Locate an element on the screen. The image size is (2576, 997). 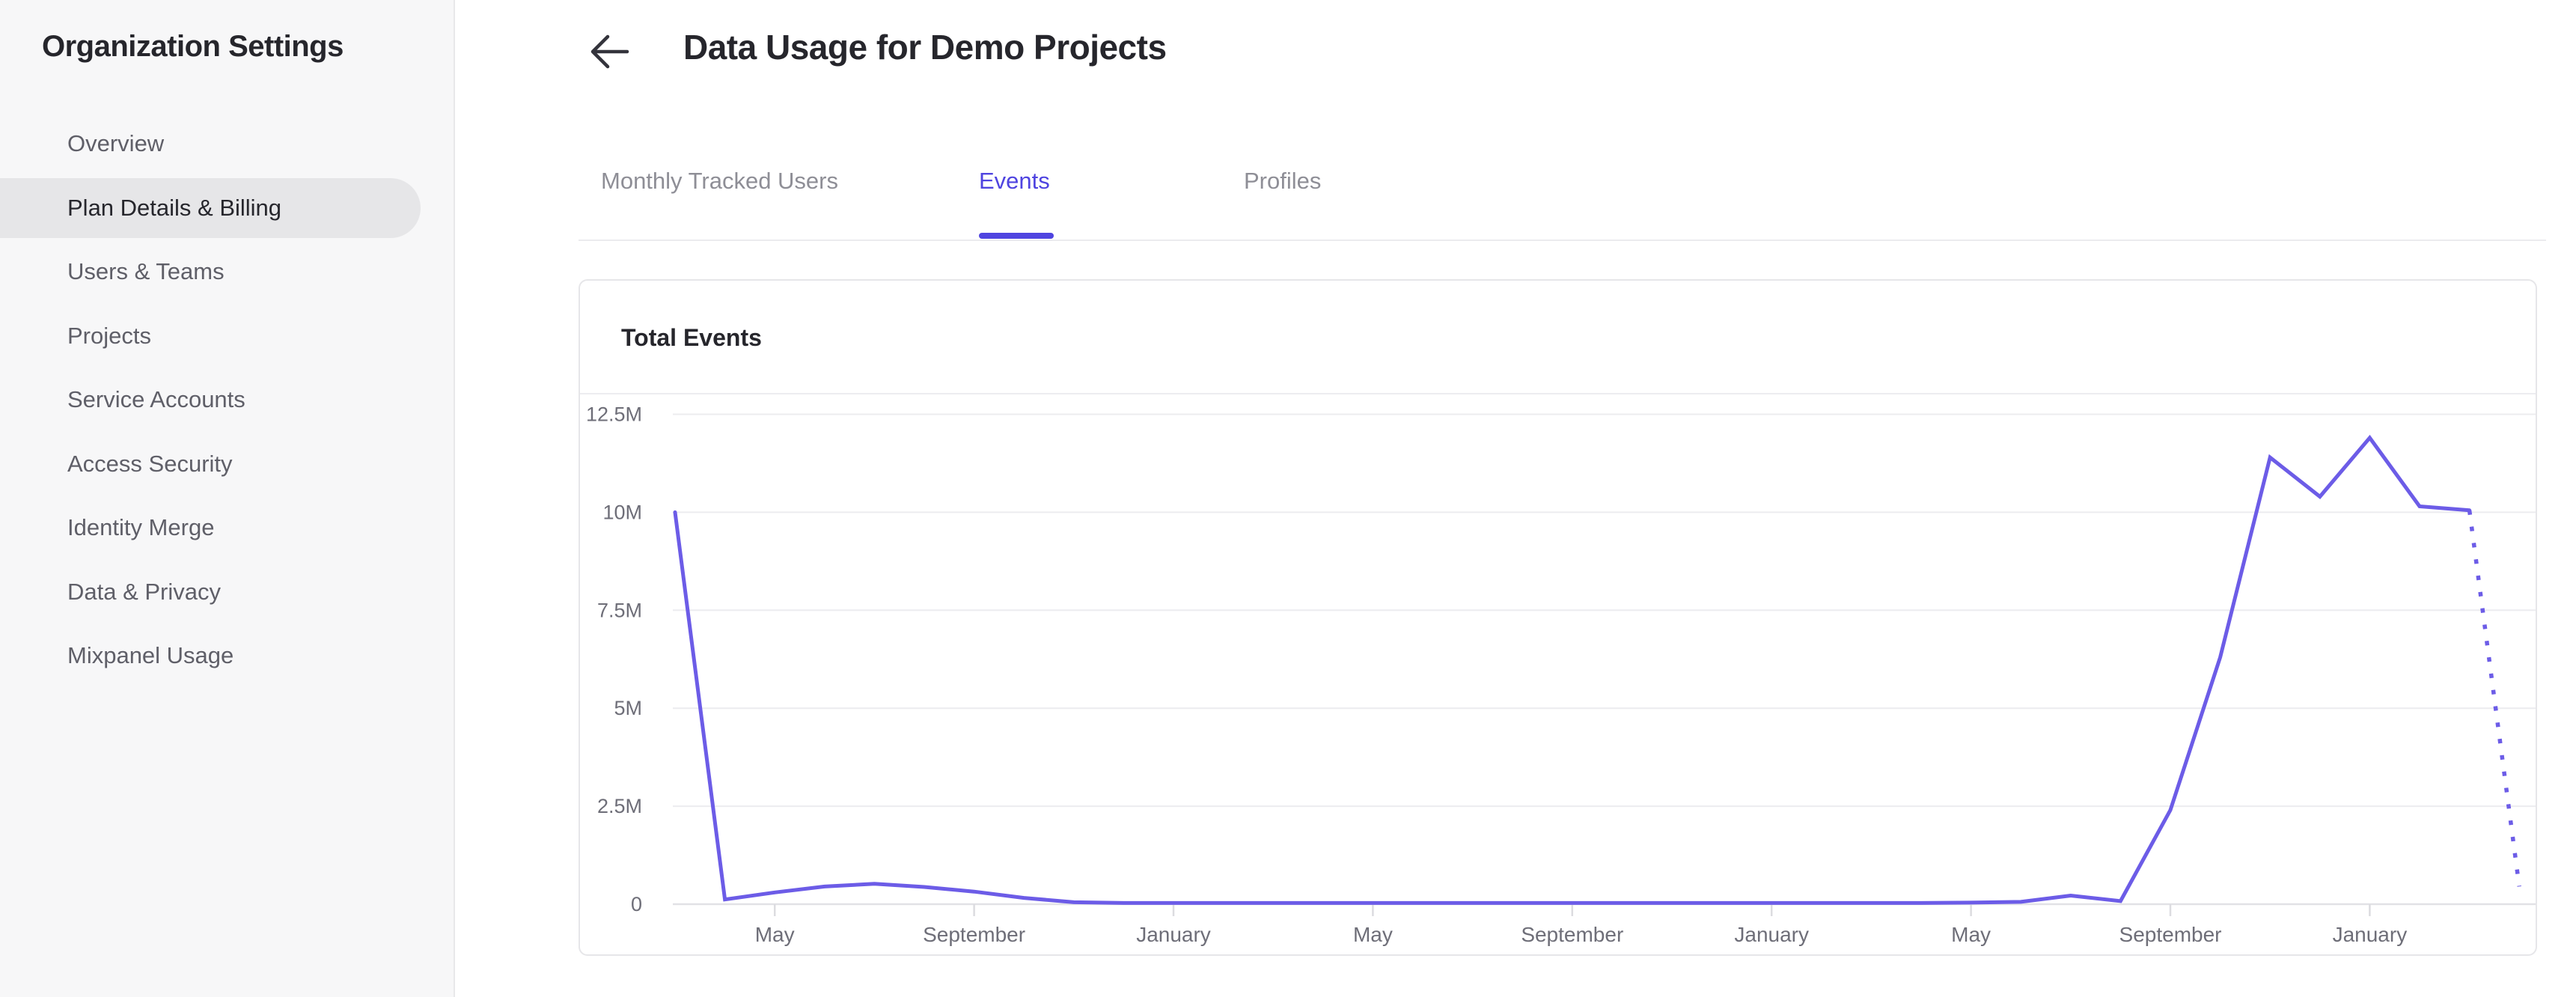
sidebar-item-plan-details-billing: Plan Details & Billing is located at coordinates (210, 207).